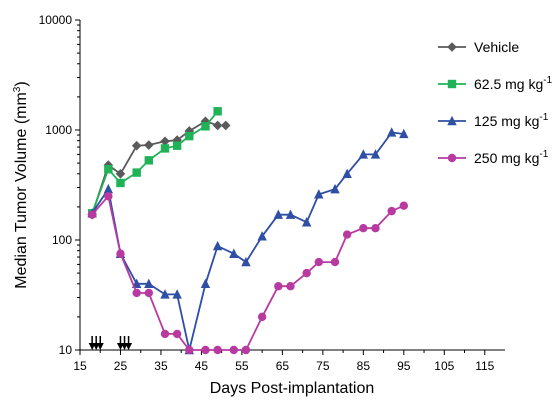 The height and width of the screenshot is (404, 559). I want to click on legend-item: 250 mg kg-1, so click(493, 157).